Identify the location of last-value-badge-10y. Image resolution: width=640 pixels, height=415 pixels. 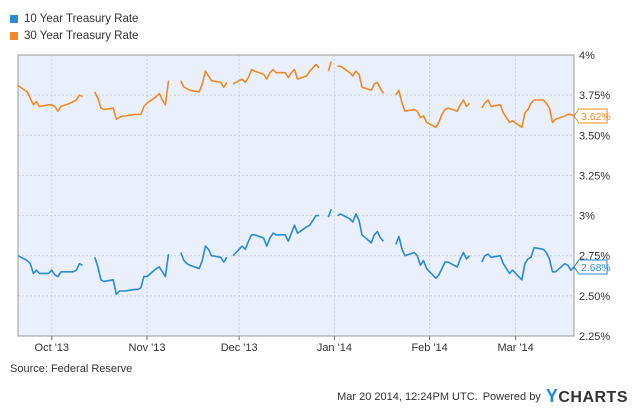
(590, 267).